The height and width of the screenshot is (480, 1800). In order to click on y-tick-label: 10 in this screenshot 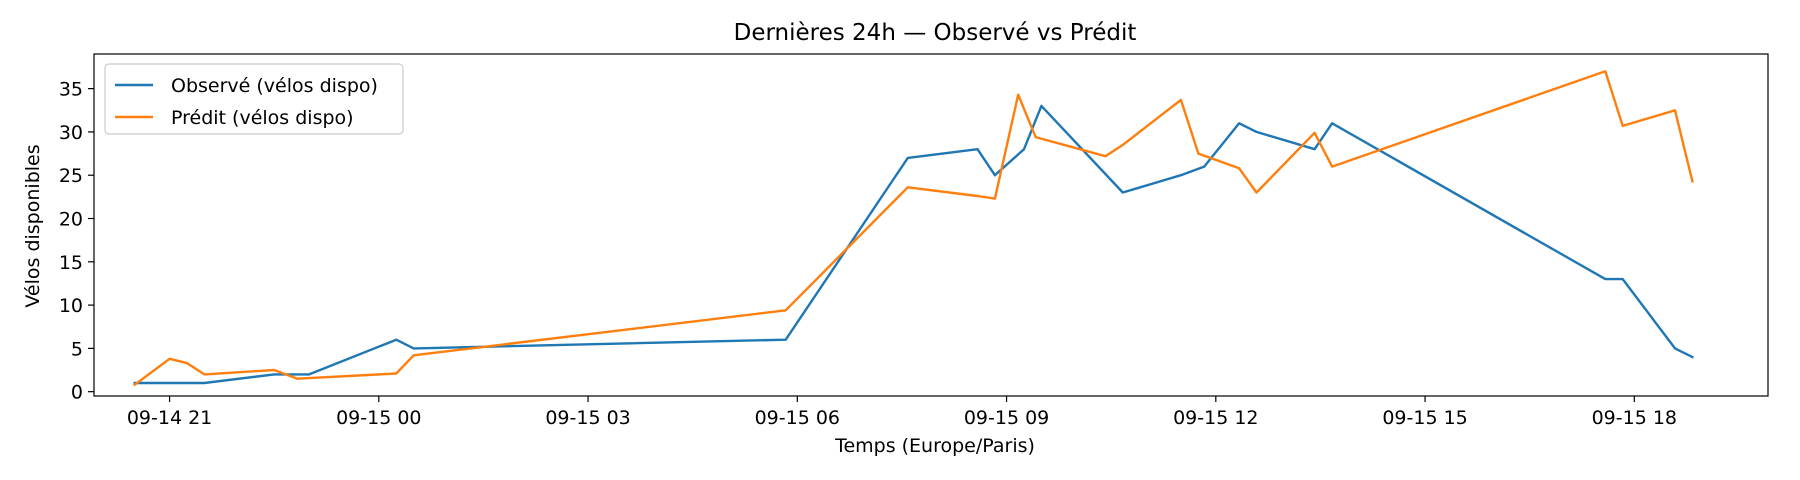, I will do `click(71, 306)`.